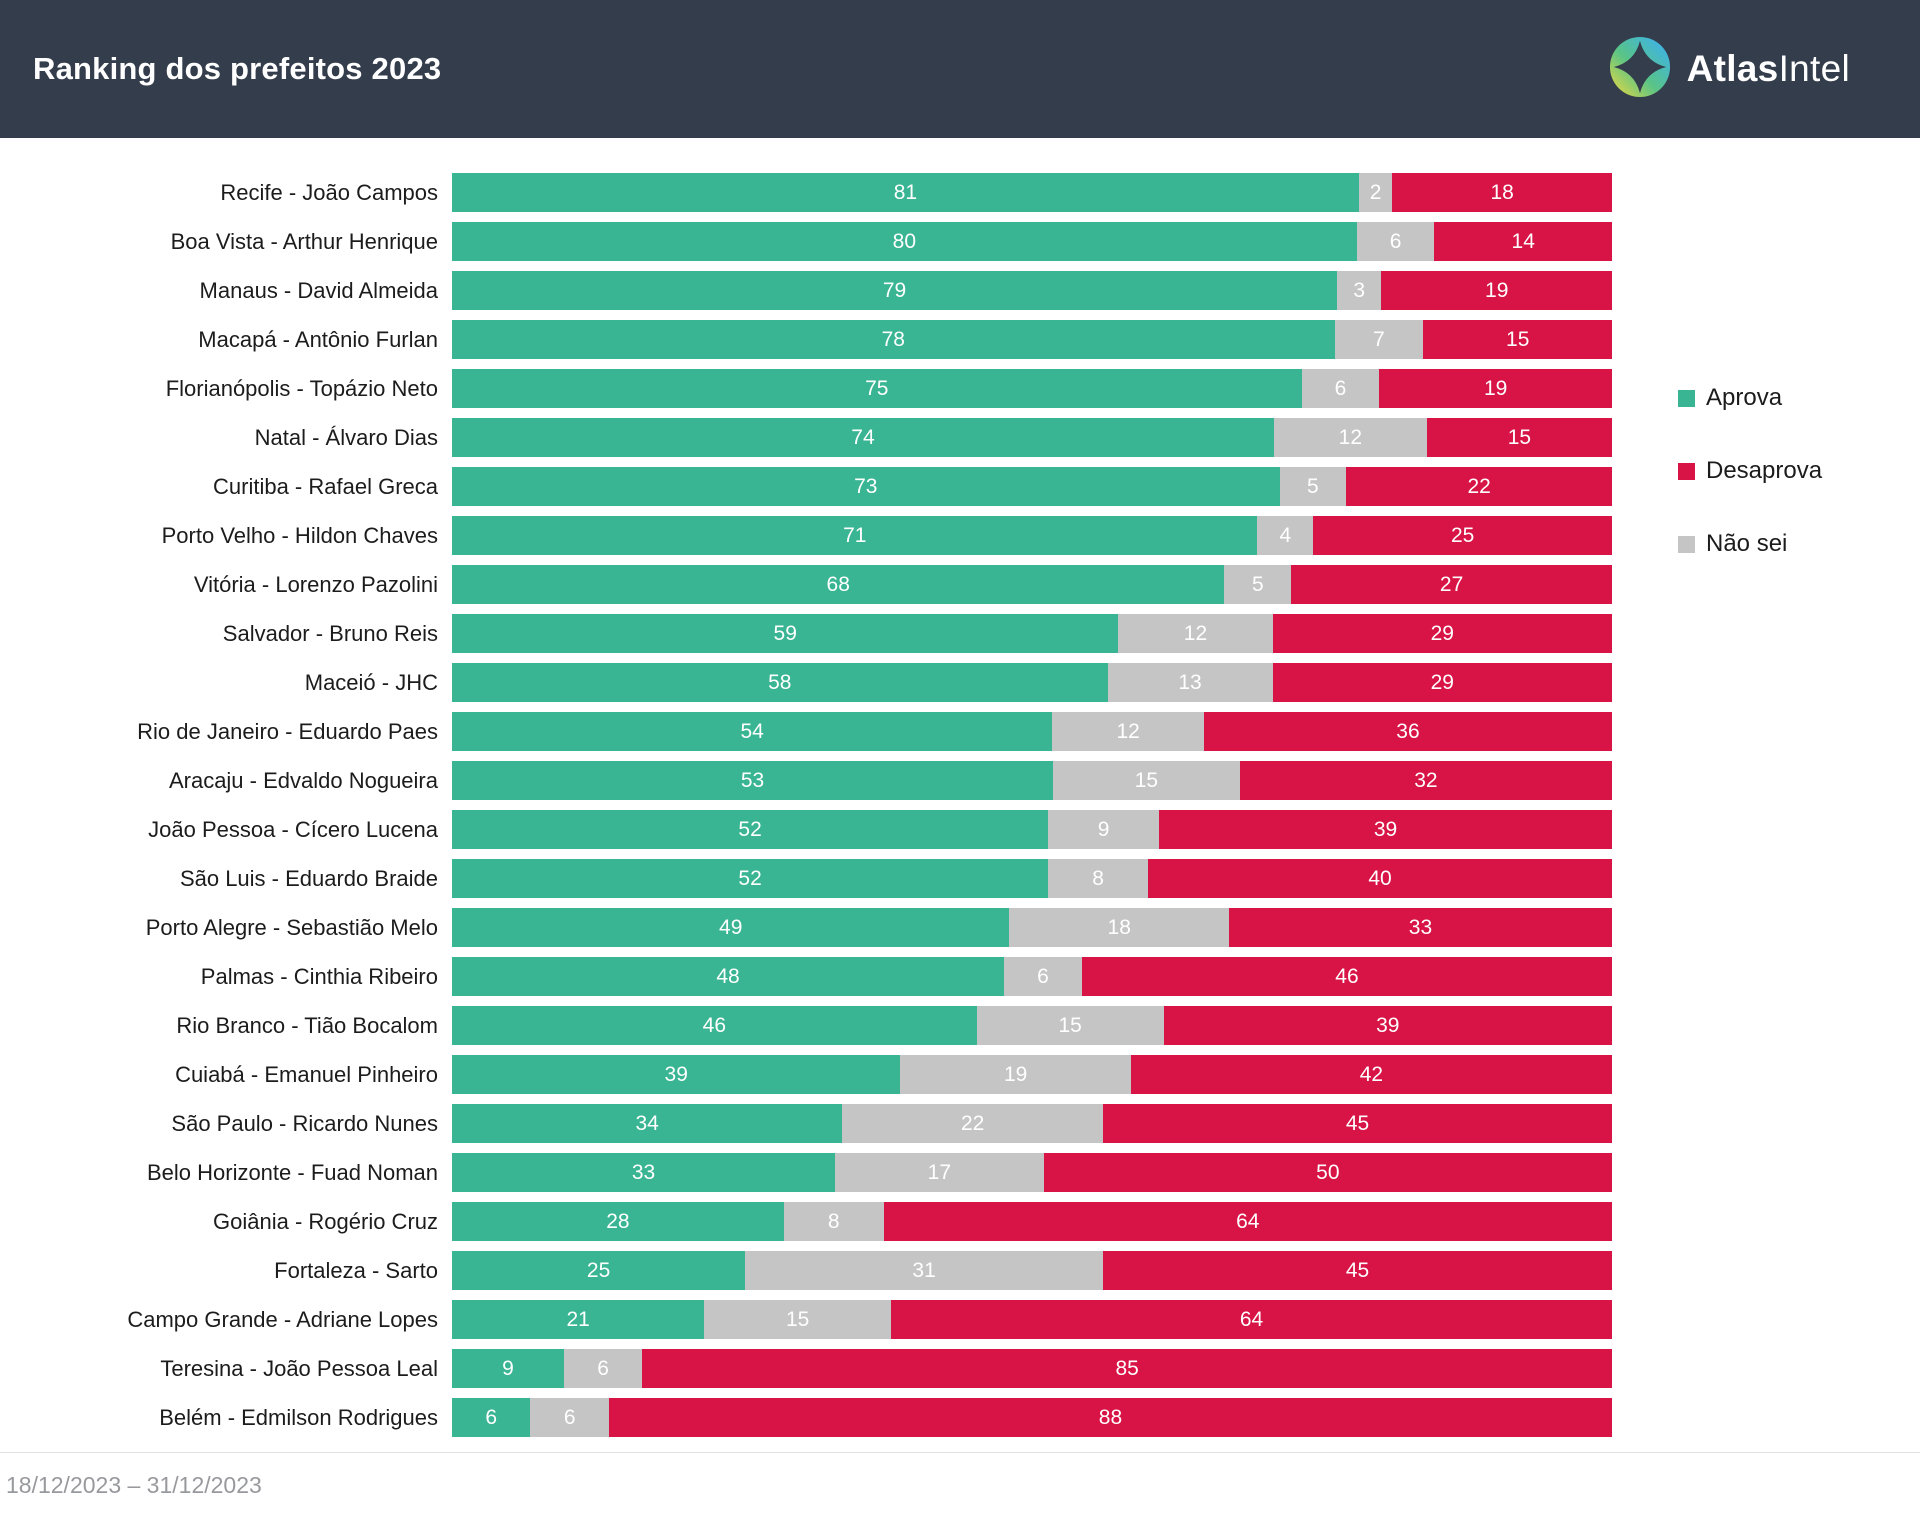 The image size is (1920, 1527). I want to click on bar-segment-aprova: 58, so click(780, 682).